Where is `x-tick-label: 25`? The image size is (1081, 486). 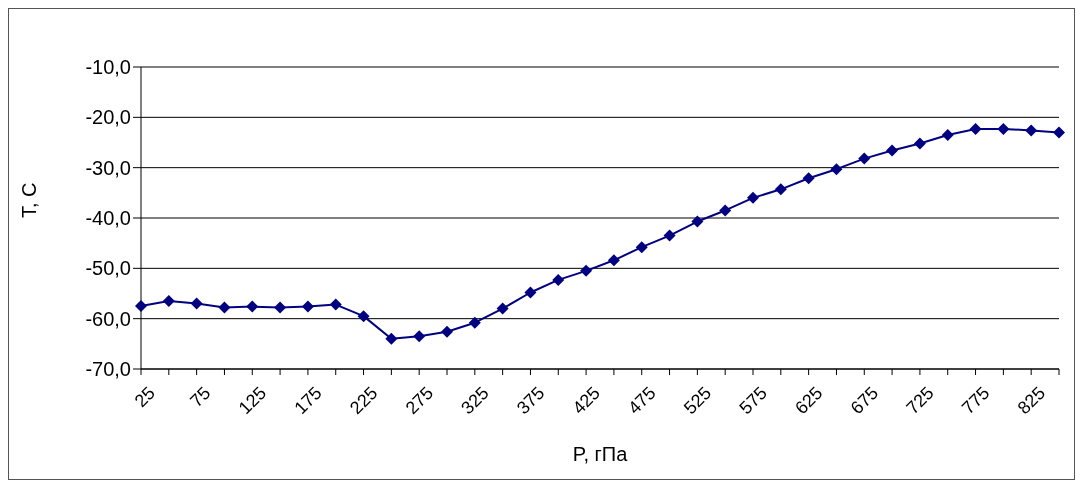 x-tick-label: 25 is located at coordinates (144, 397).